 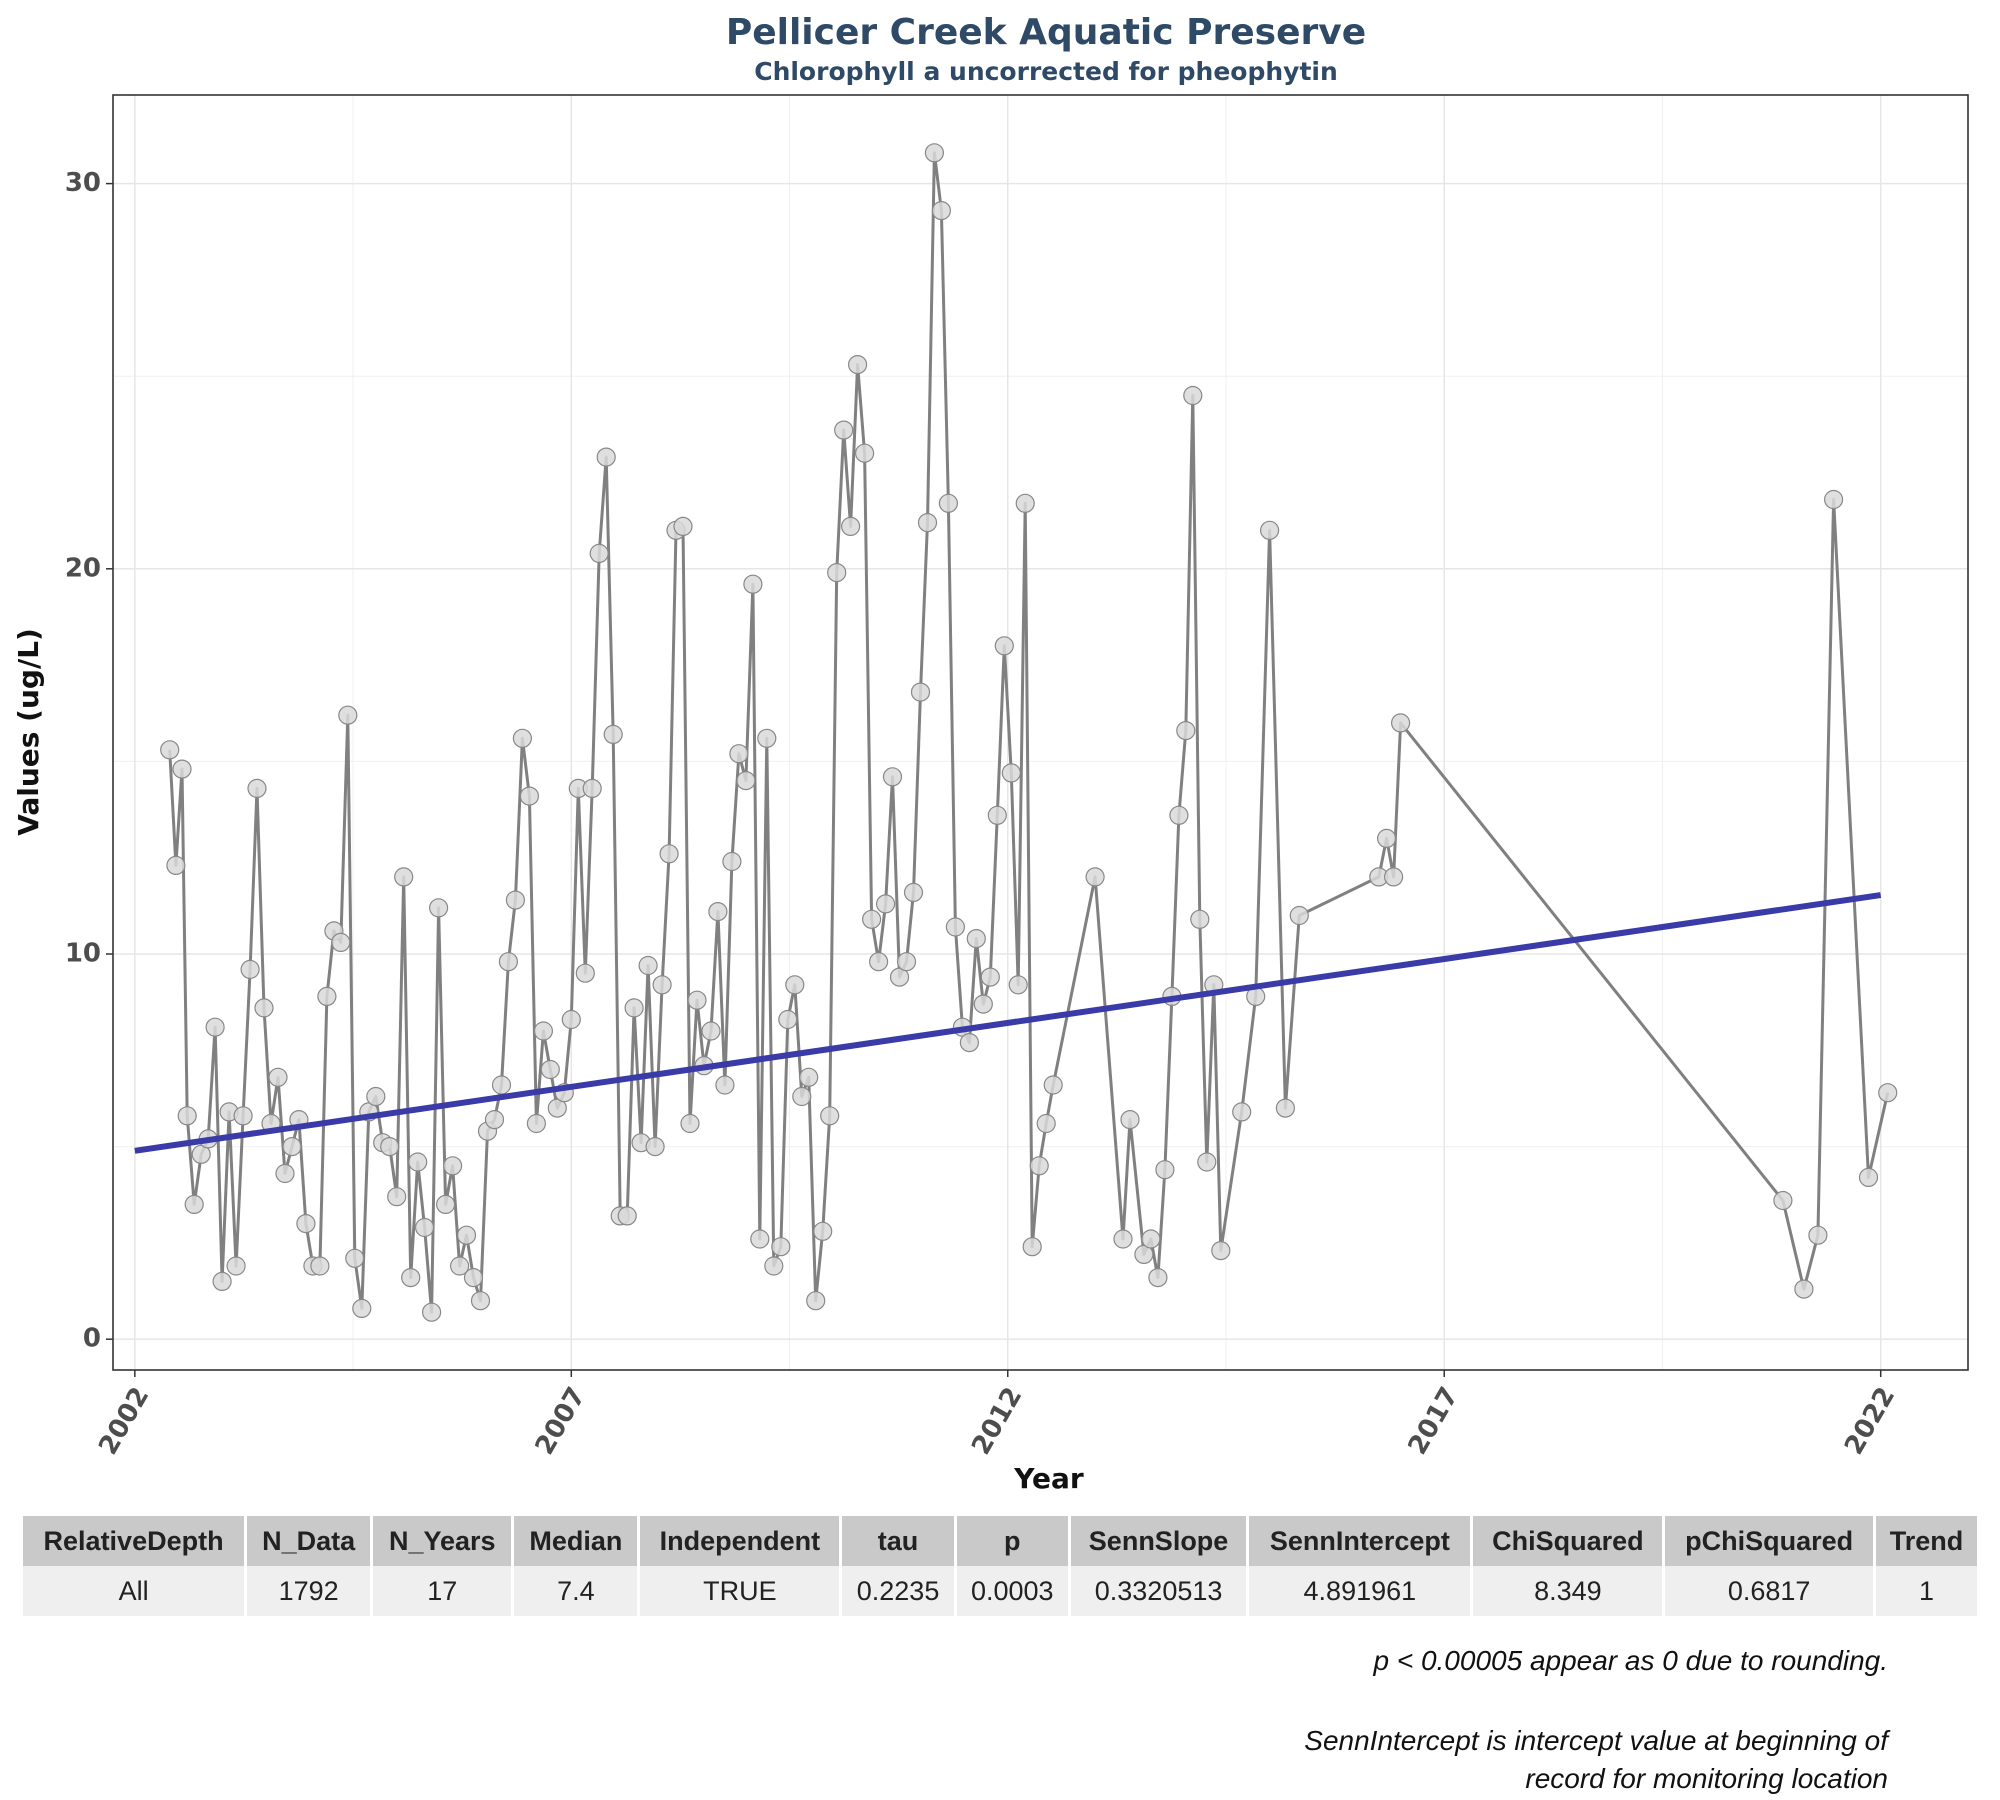 What do you see at coordinates (1360, 1591) in the screenshot?
I see `stats-cell: 4.891961` at bounding box center [1360, 1591].